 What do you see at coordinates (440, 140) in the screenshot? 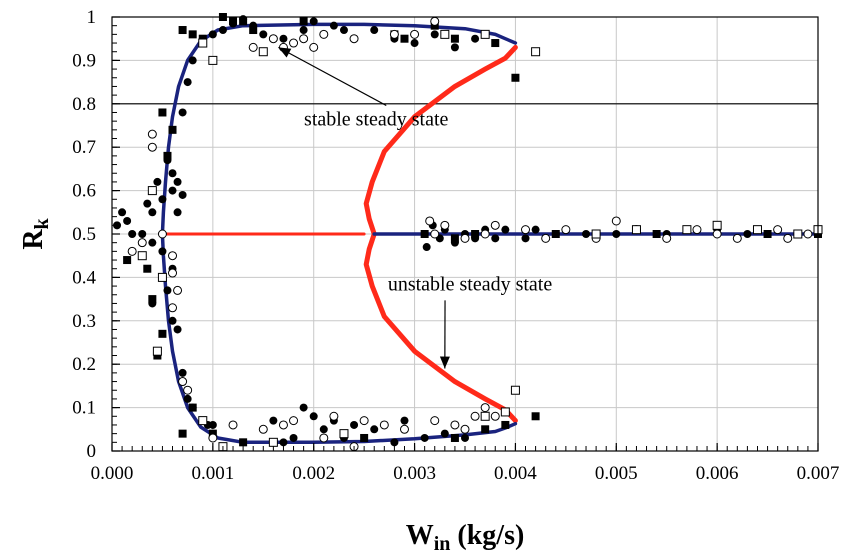
I see `unstable-curve-upper` at bounding box center [440, 140].